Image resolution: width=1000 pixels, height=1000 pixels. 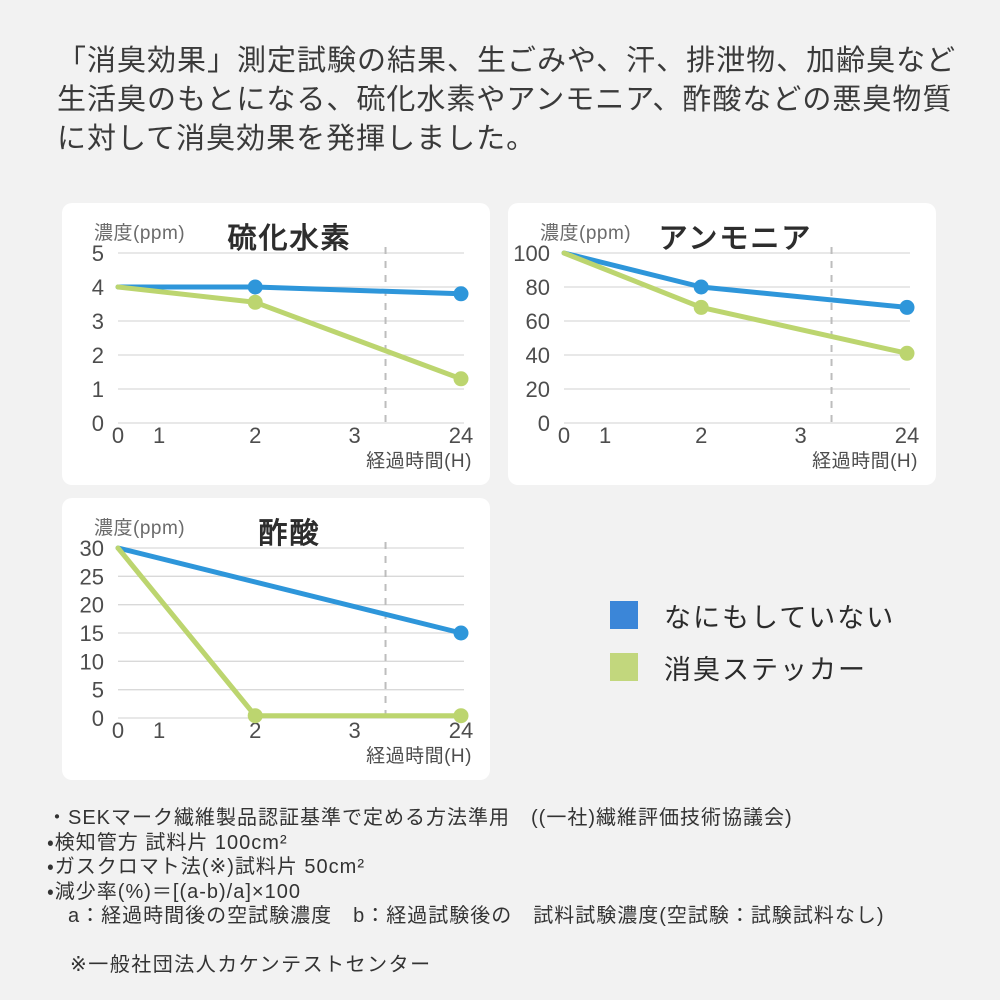 I want to click on chart-card-hydrogen-sulfide: 濃度(ppm) 硫化水素 5 4 3 2 1 0 0 1 2 3 24 経過時間(H), so click(x=276, y=344).